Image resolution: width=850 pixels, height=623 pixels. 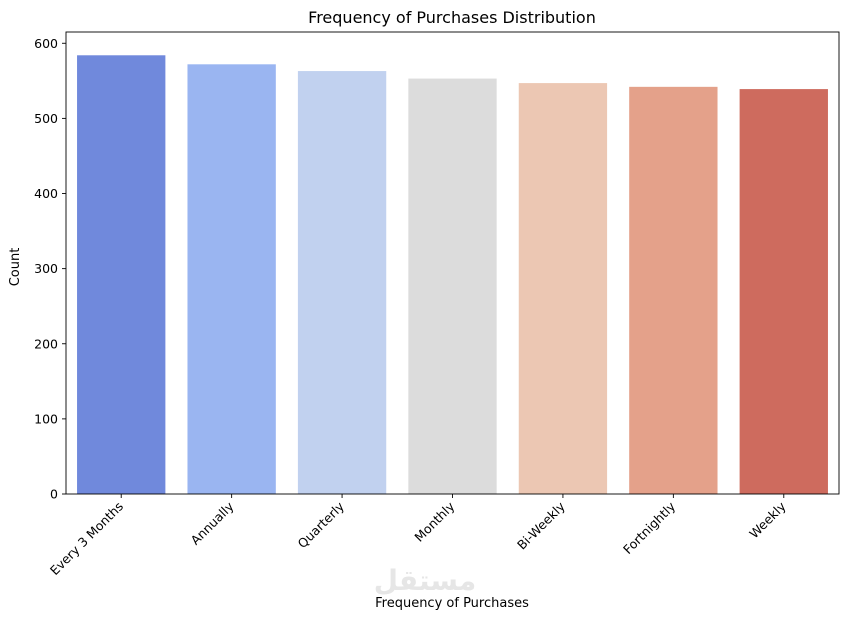 I want to click on chart-title: Frequency of Purchases Distribution, so click(x=452, y=17).